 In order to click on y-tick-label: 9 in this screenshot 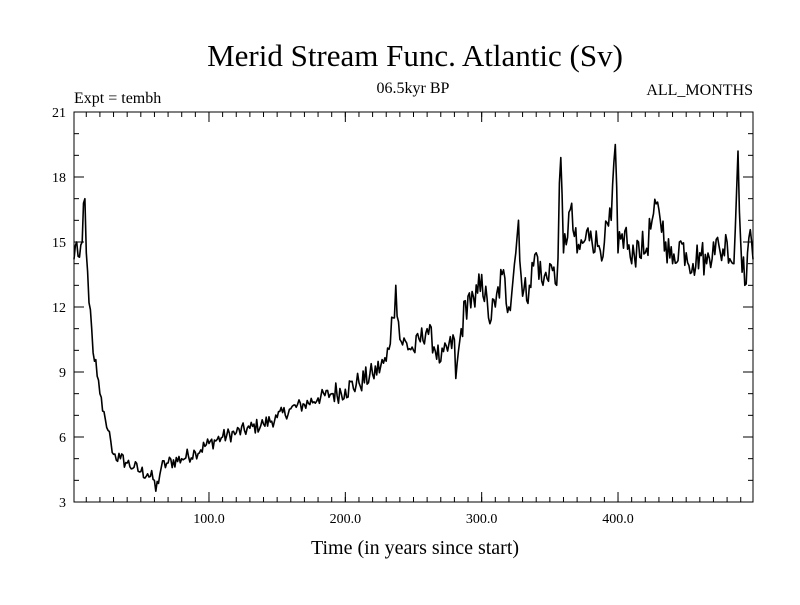, I will do `click(62, 373)`.